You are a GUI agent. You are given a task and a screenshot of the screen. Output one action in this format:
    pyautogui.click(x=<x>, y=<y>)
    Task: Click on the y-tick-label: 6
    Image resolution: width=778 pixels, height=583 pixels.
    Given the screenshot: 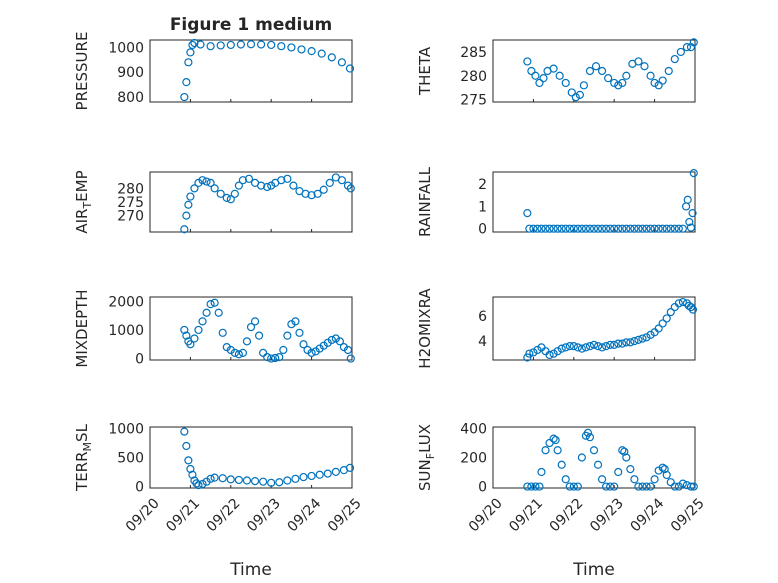 What is the action you would take?
    pyautogui.click(x=482, y=317)
    